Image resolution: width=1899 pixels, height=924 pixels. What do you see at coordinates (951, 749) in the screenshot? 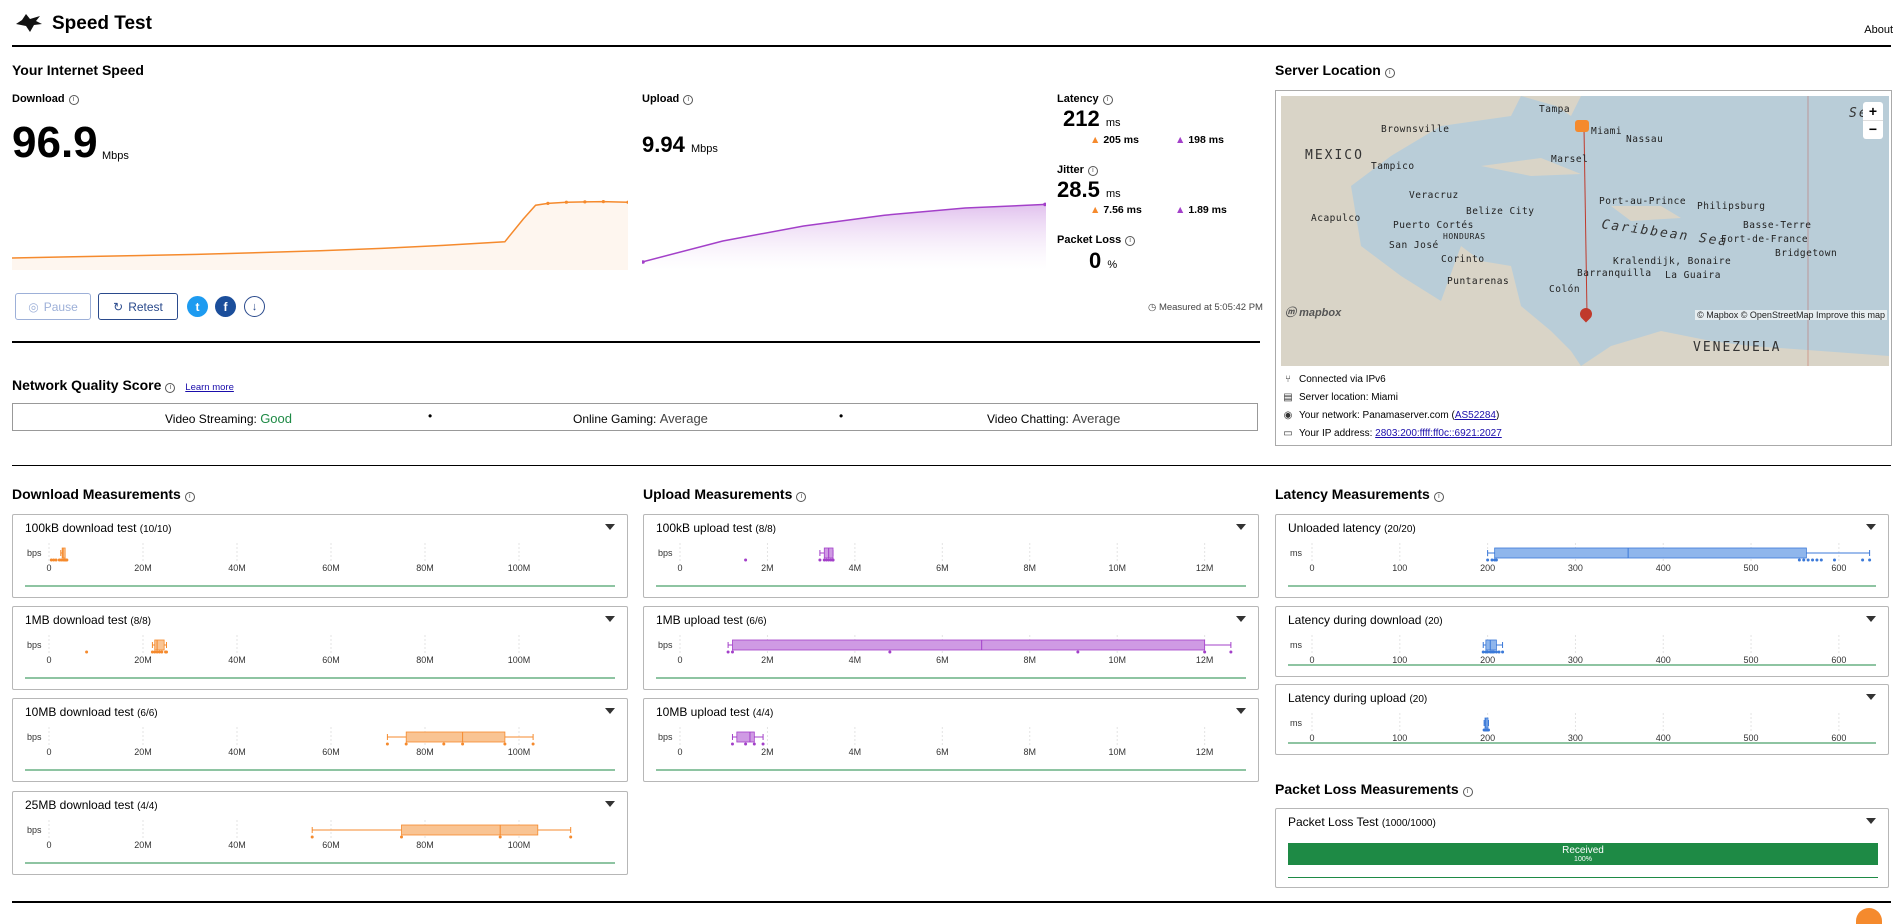
I see `box-plot: bps 0 2M 4M 6M 8M 10M 12M` at bounding box center [951, 749].